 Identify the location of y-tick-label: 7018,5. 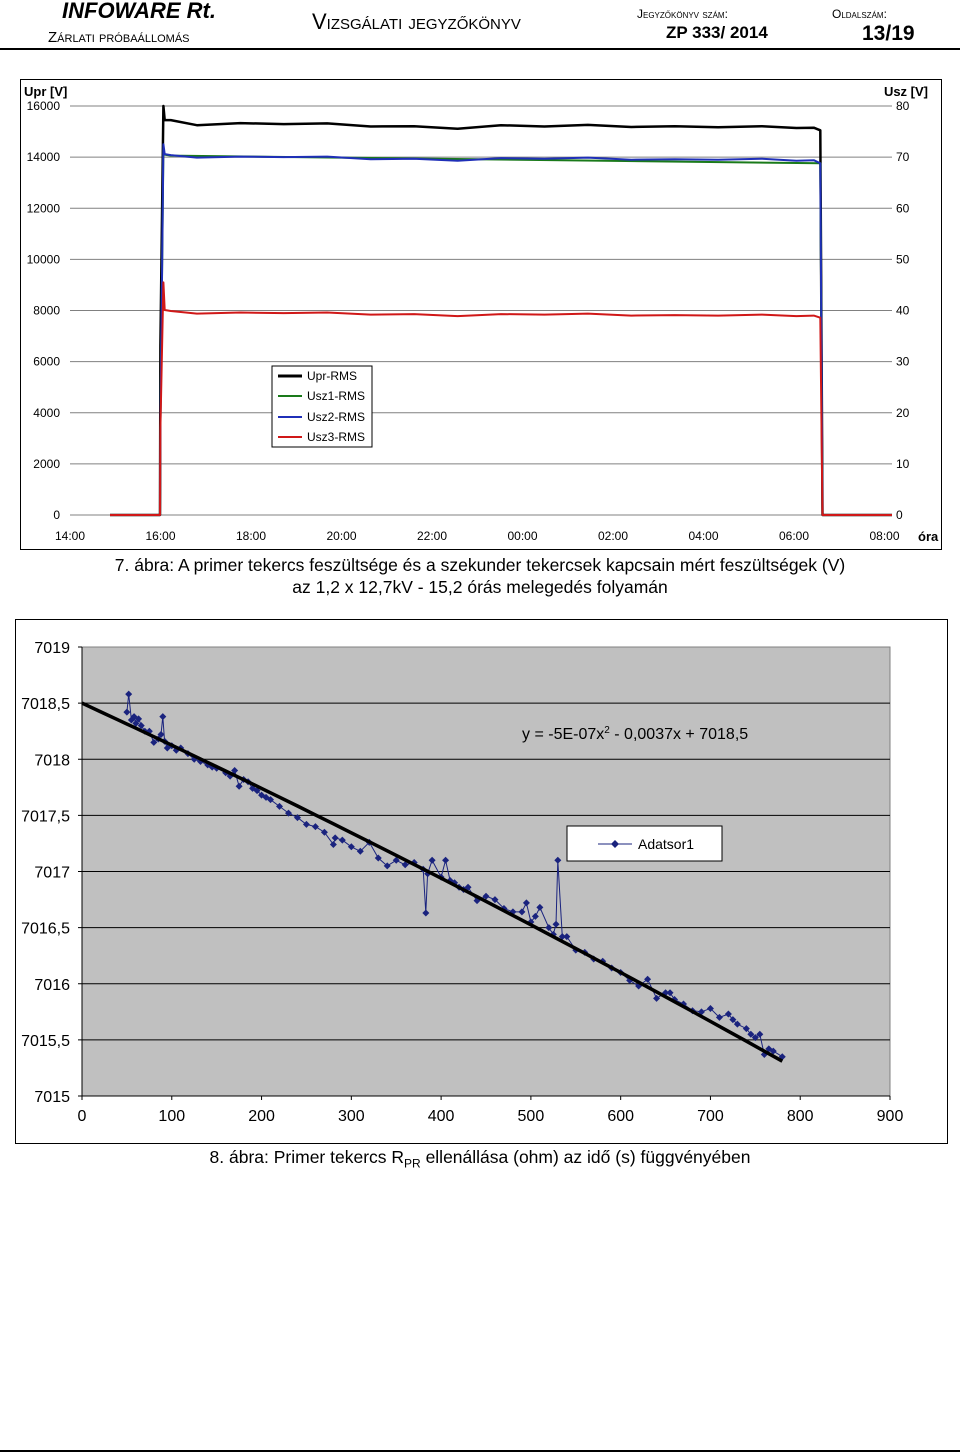
(45, 704).